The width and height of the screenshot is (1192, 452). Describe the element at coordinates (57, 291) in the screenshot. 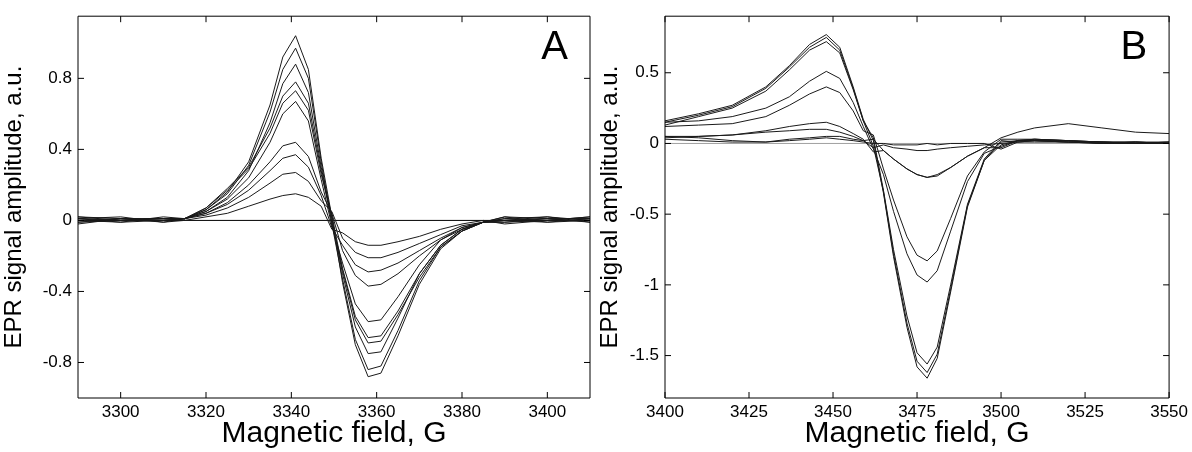

I see `y-tick-label: -0.4` at that location.